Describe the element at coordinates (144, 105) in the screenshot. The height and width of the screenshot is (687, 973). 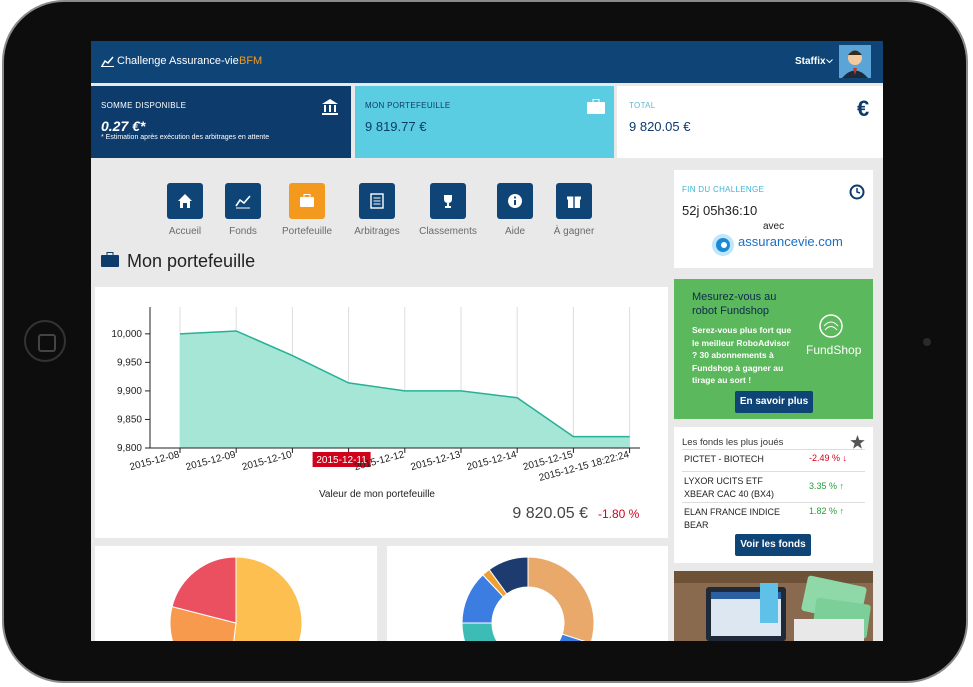
I see `card-label: SOMME DISPONIBLE` at that location.